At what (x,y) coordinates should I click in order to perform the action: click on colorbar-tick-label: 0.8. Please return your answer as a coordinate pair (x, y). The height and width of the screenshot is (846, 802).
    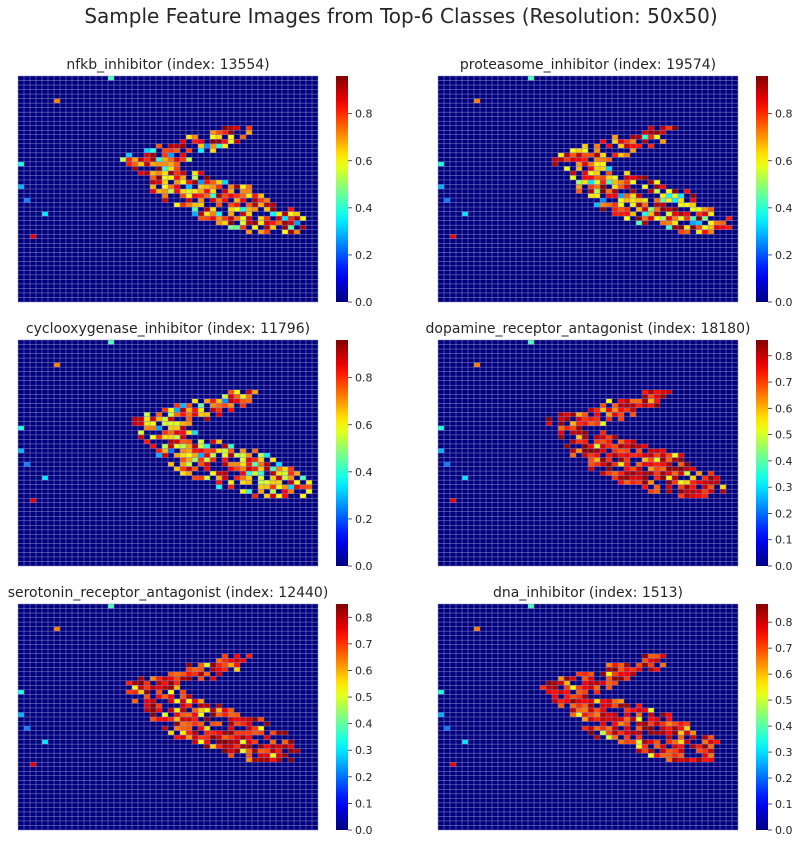
    Looking at the image, I should click on (784, 622).